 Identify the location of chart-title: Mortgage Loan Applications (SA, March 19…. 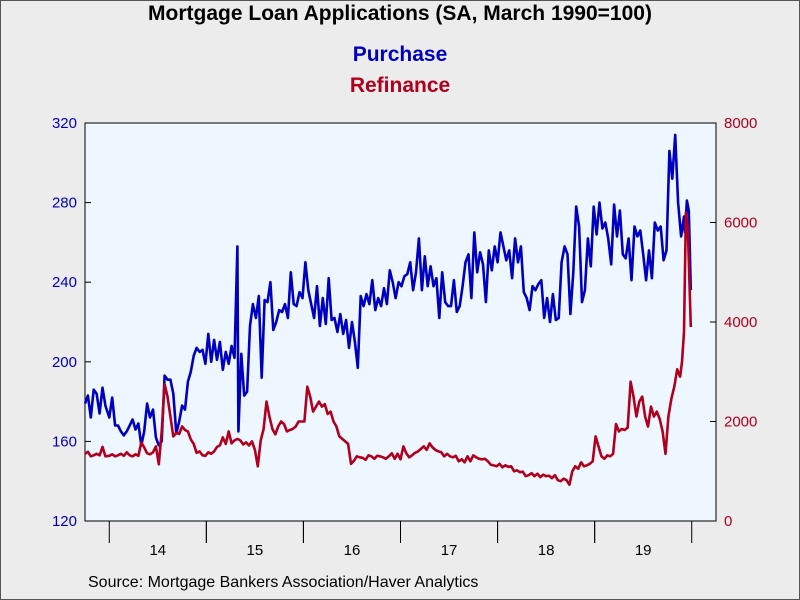
(400, 13).